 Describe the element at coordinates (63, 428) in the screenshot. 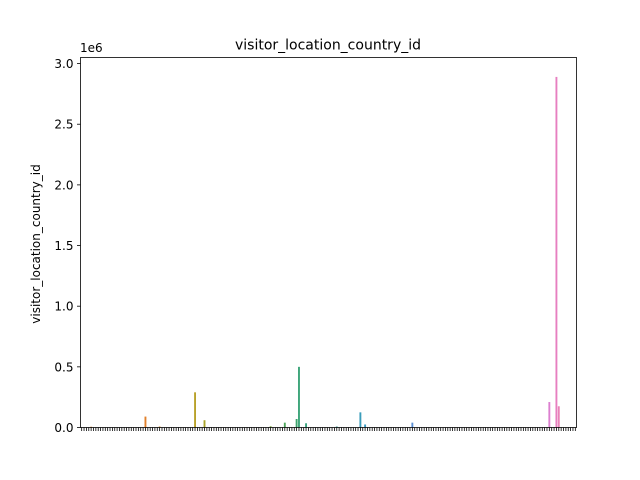

I see `y-tick-label-0: 0.0` at that location.